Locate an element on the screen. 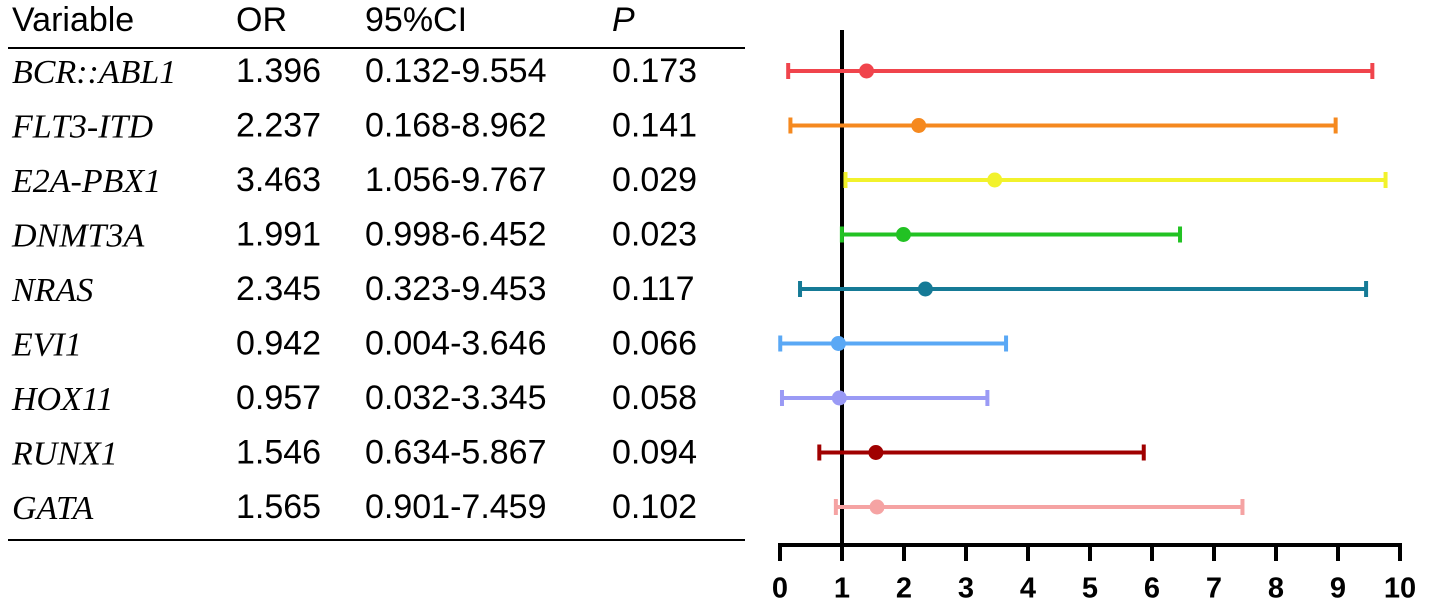  or-value: 1.565 is located at coordinates (278, 507).